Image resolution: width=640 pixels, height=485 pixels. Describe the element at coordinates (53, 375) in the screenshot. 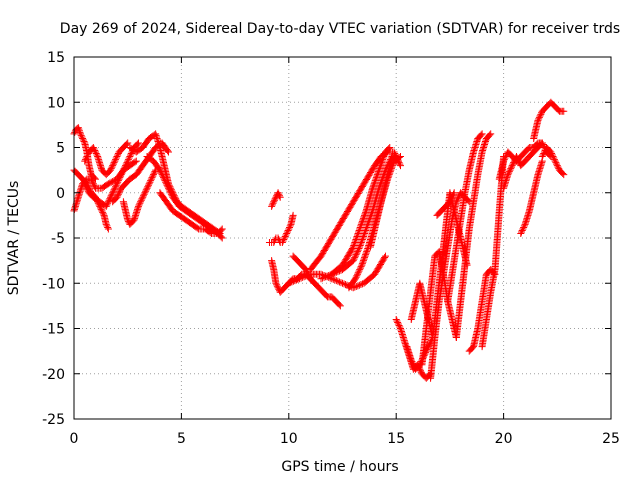

I see `y-tick-label: -20` at that location.